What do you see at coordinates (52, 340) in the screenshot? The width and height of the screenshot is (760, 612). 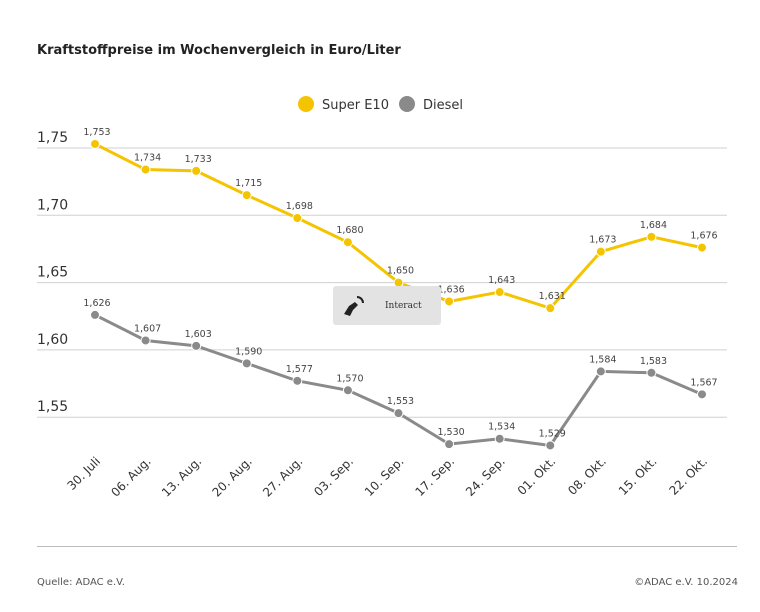 I see `y-tick-label: 1,60` at bounding box center [52, 340].